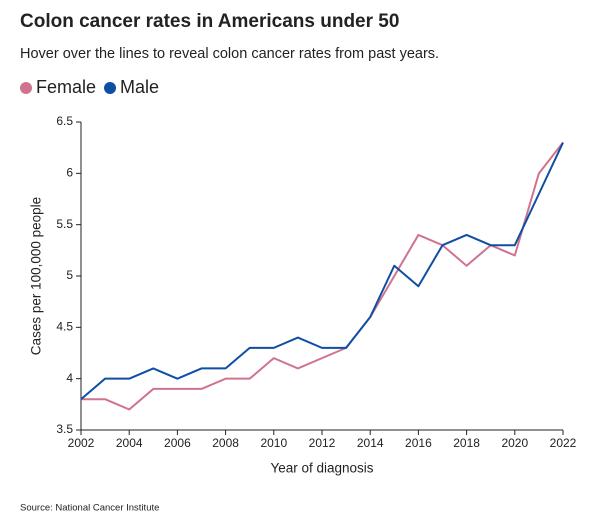 The image size is (600, 524). I want to click on x-tick-label: 2006, so click(177, 443).